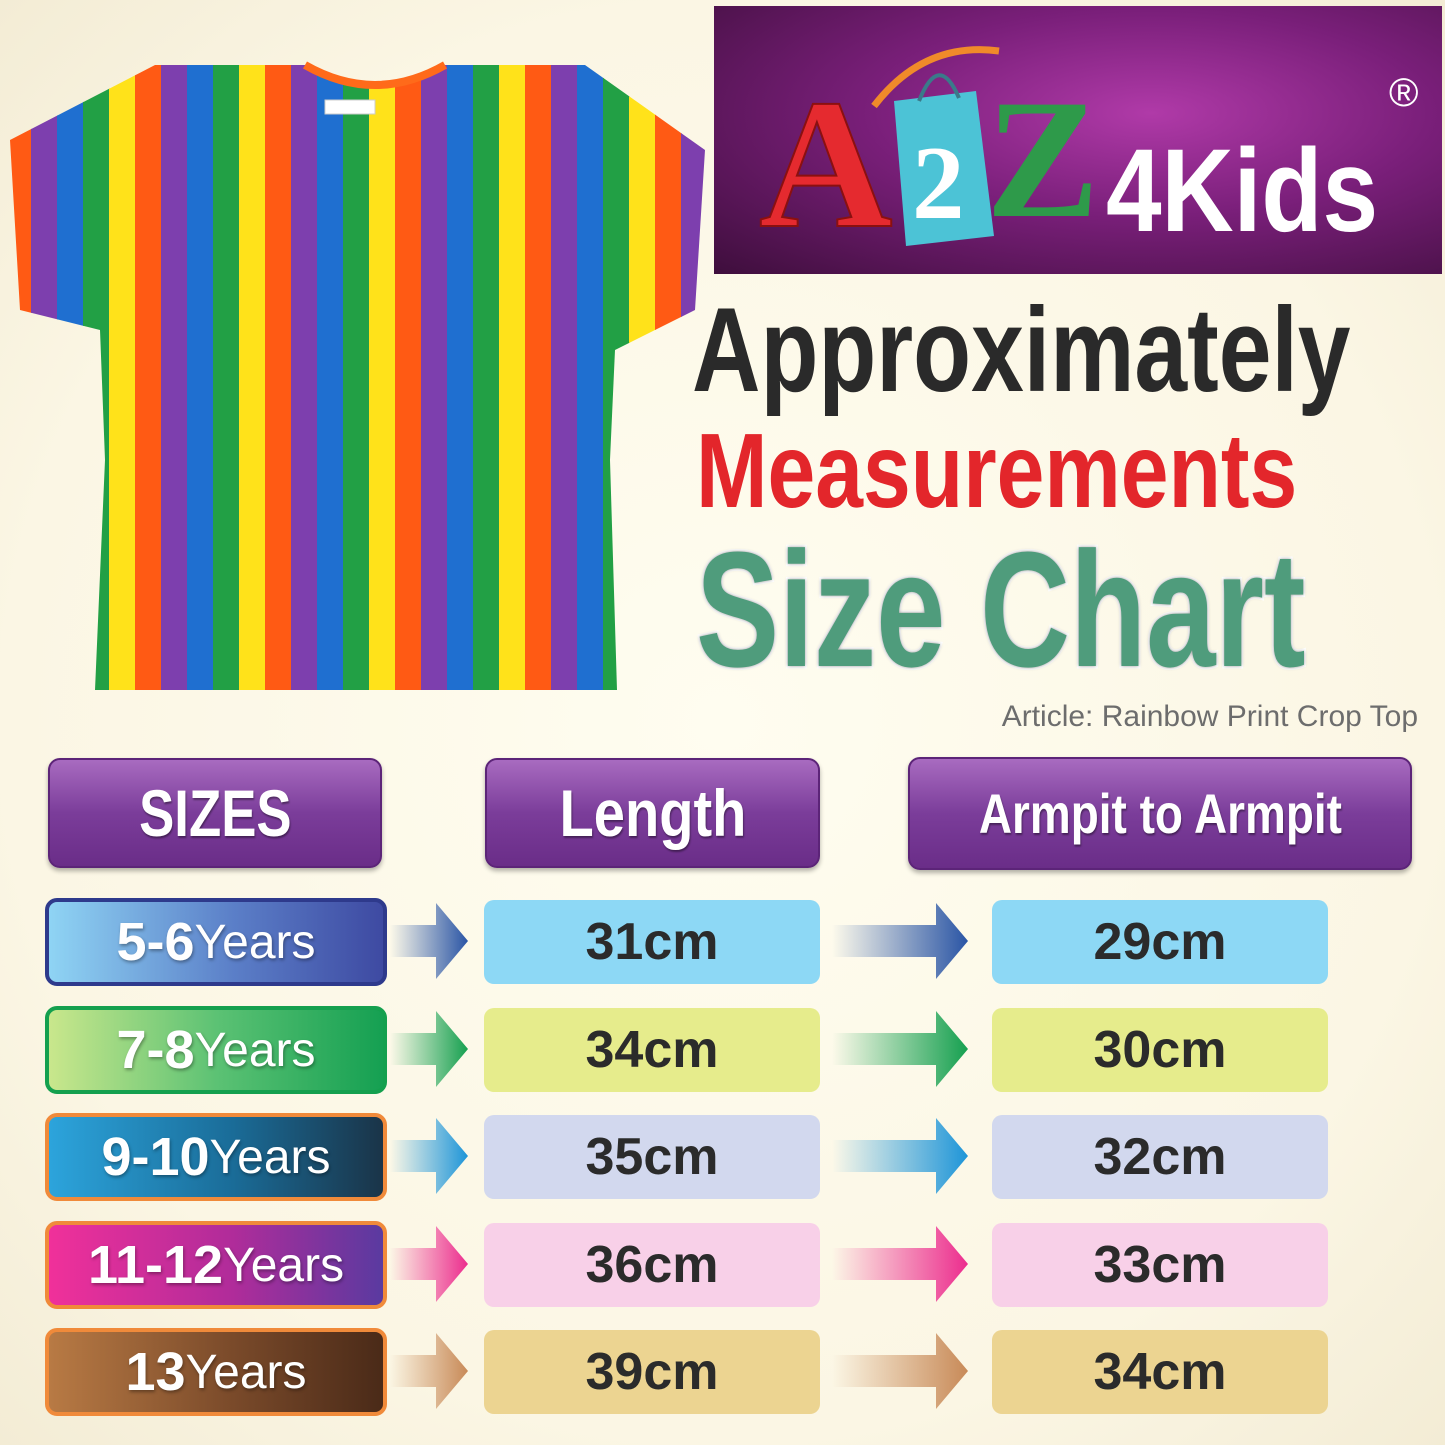  I want to click on size-age: 11-12, so click(155, 1265).